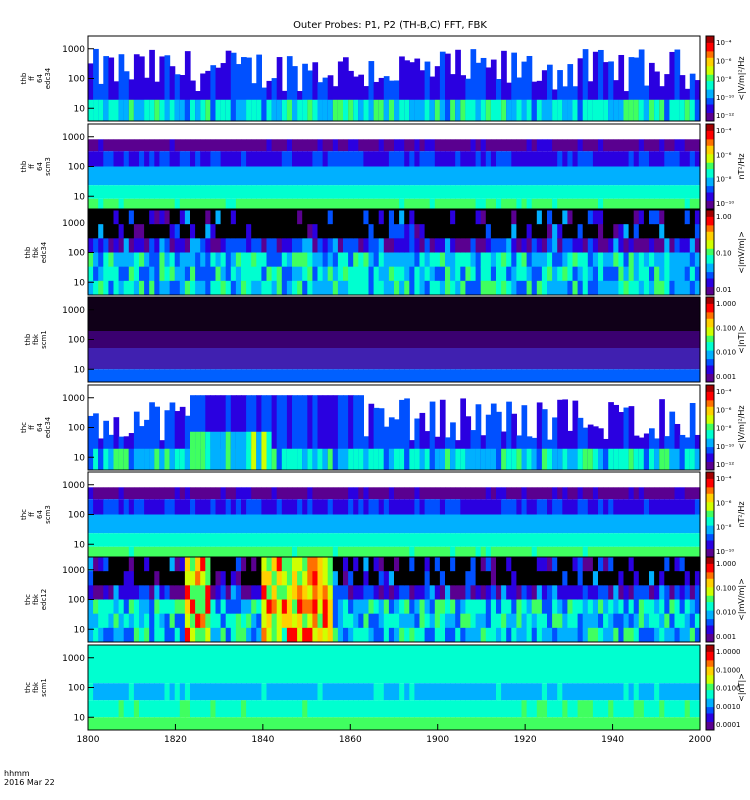 This screenshot has height=800, width=750. What do you see at coordinates (728, 670) in the screenshot?
I see `colorbar-tick-label: 0.1000` at bounding box center [728, 670].